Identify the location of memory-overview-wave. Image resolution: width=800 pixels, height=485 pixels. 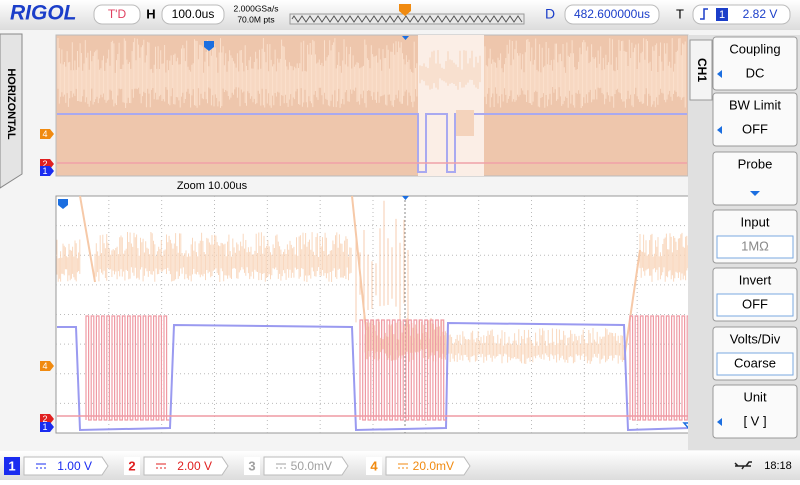
(407, 19).